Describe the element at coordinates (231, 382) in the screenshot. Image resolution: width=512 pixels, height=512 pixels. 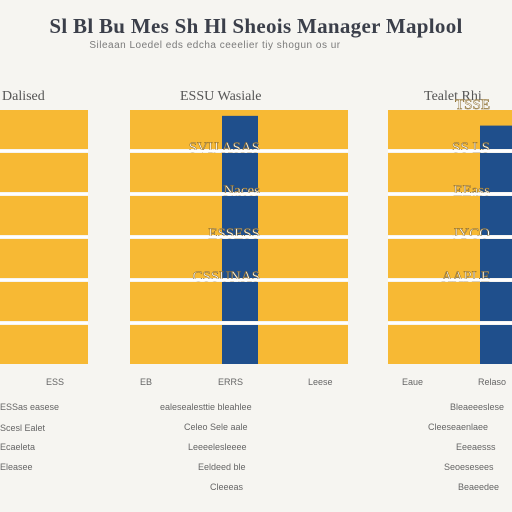
I see `panel2-axis-label-2: ERRS` at that location.